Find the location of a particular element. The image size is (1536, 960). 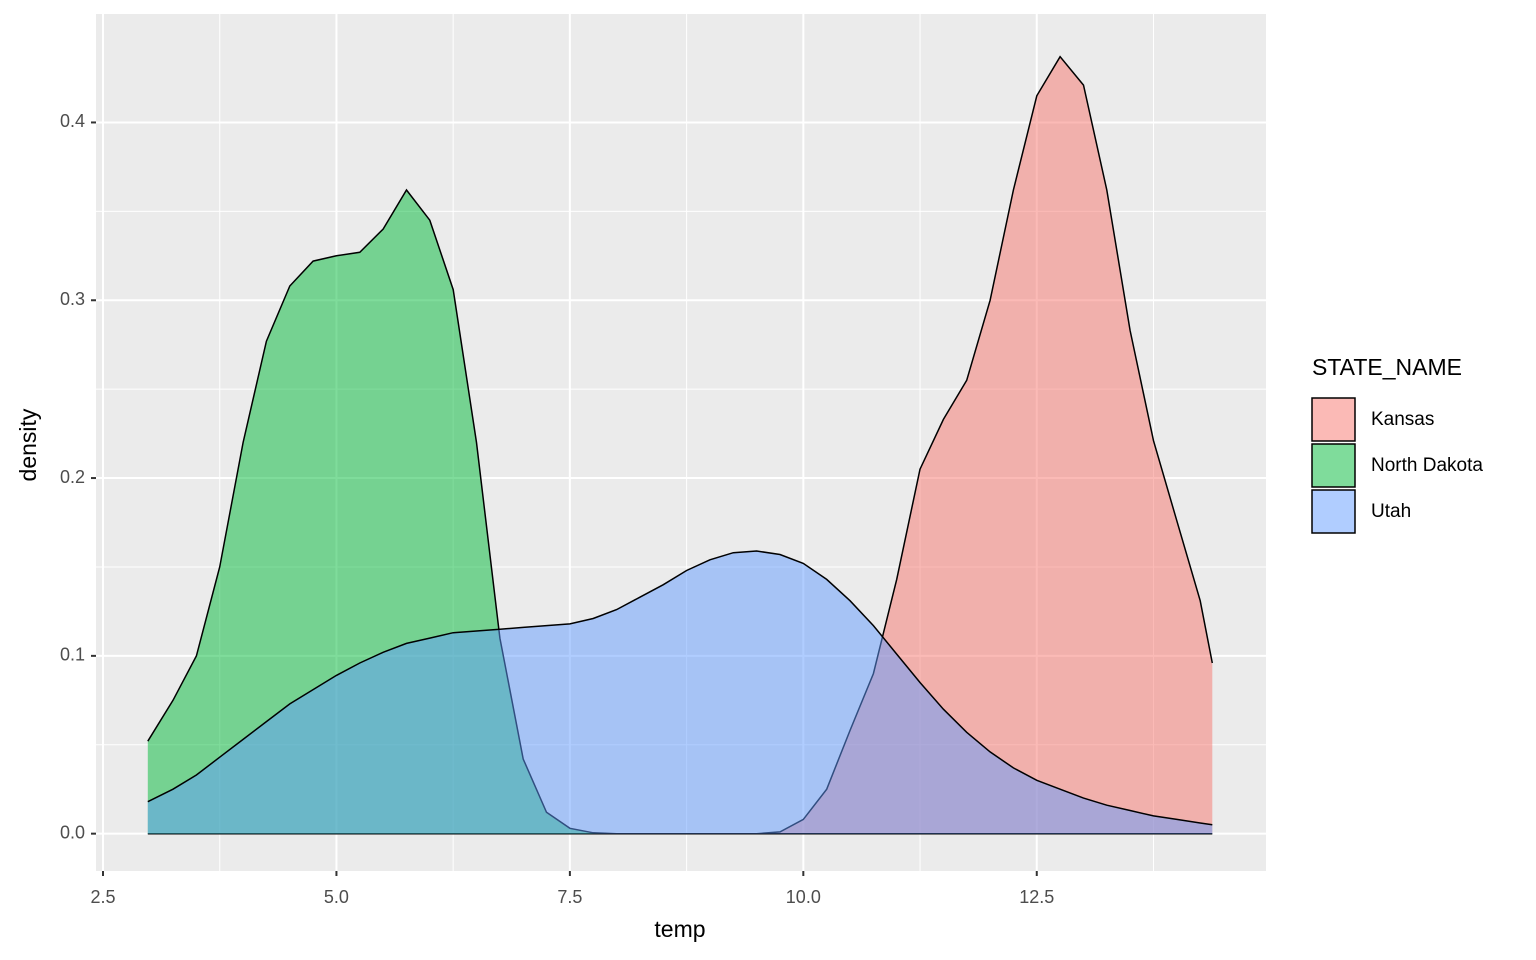

y-tick-label: 0.0 is located at coordinates (72, 832).